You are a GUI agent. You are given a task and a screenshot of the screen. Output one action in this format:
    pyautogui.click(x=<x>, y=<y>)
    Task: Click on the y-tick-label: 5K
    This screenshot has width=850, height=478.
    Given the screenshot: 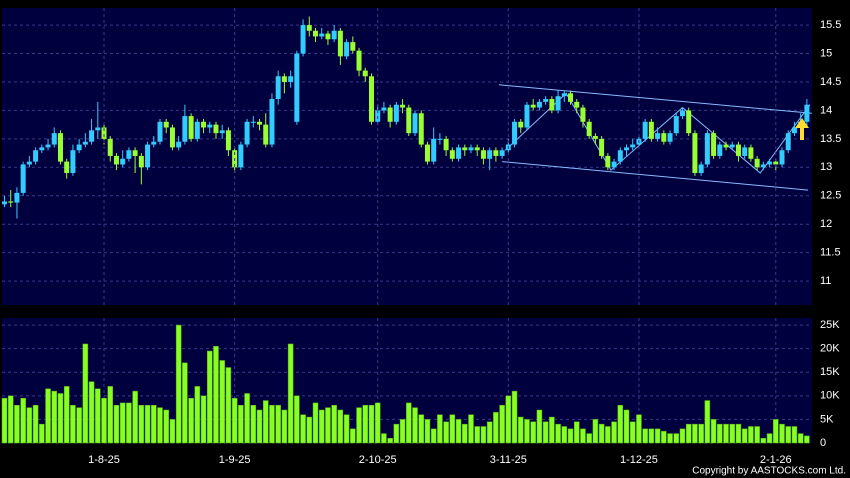 What is the action you would take?
    pyautogui.click(x=827, y=419)
    